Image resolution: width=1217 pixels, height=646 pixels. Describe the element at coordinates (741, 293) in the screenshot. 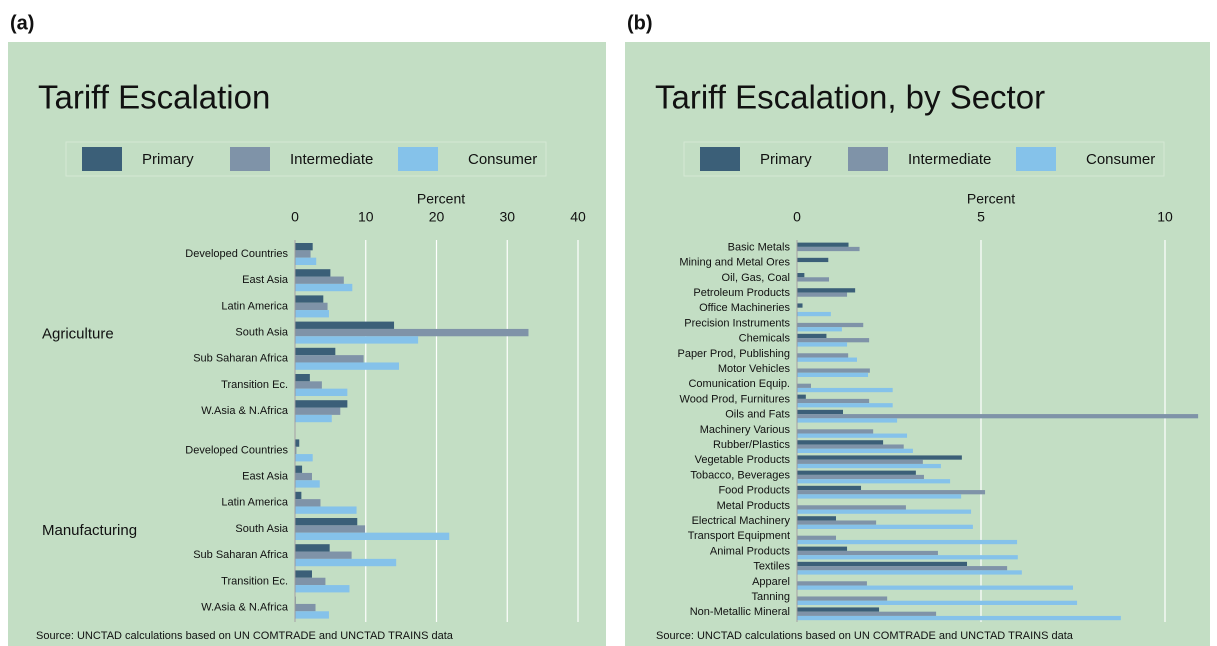

I see `y-tick-label: Petroleum Products` at that location.